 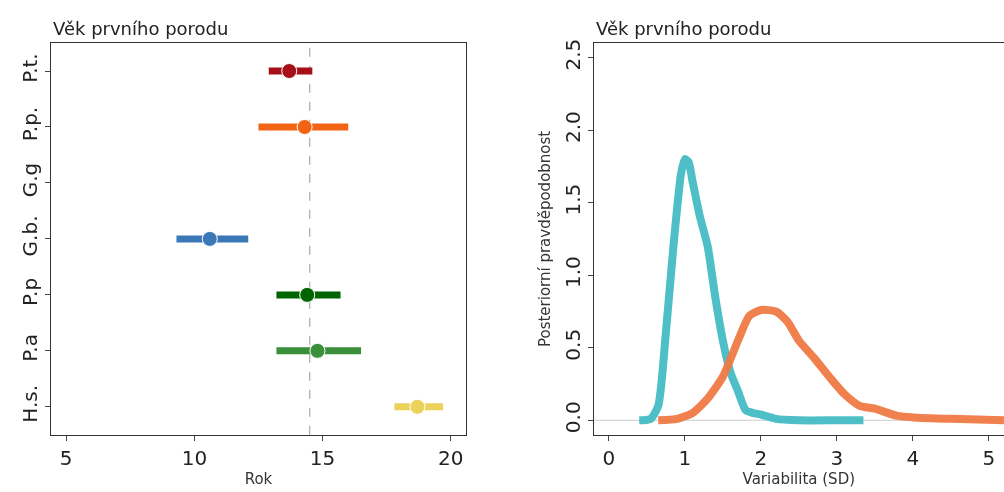 I want to click on y-tick-label: P.p, so click(x=29, y=291).